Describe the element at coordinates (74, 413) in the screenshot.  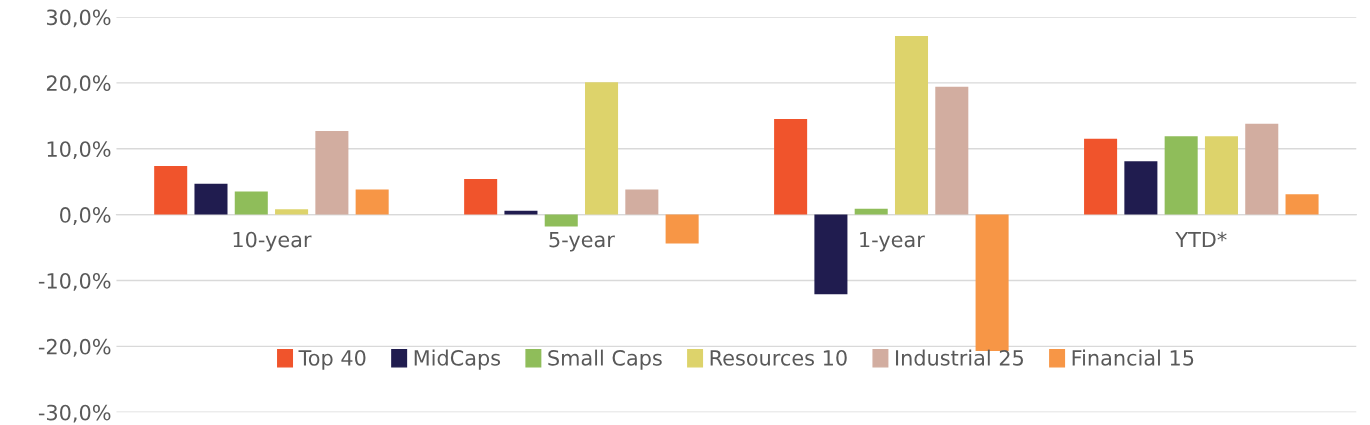
I see `y-tick-label: -30,0%` at that location.